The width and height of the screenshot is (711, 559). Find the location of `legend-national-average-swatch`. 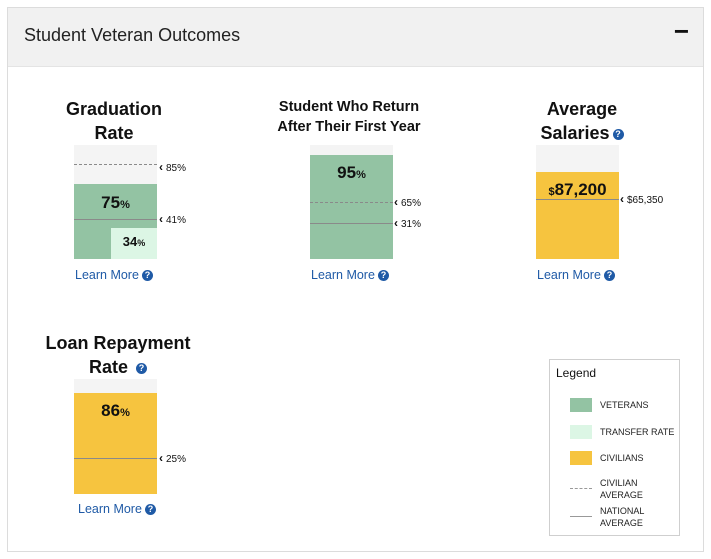

legend-national-average-swatch is located at coordinates (581, 516).